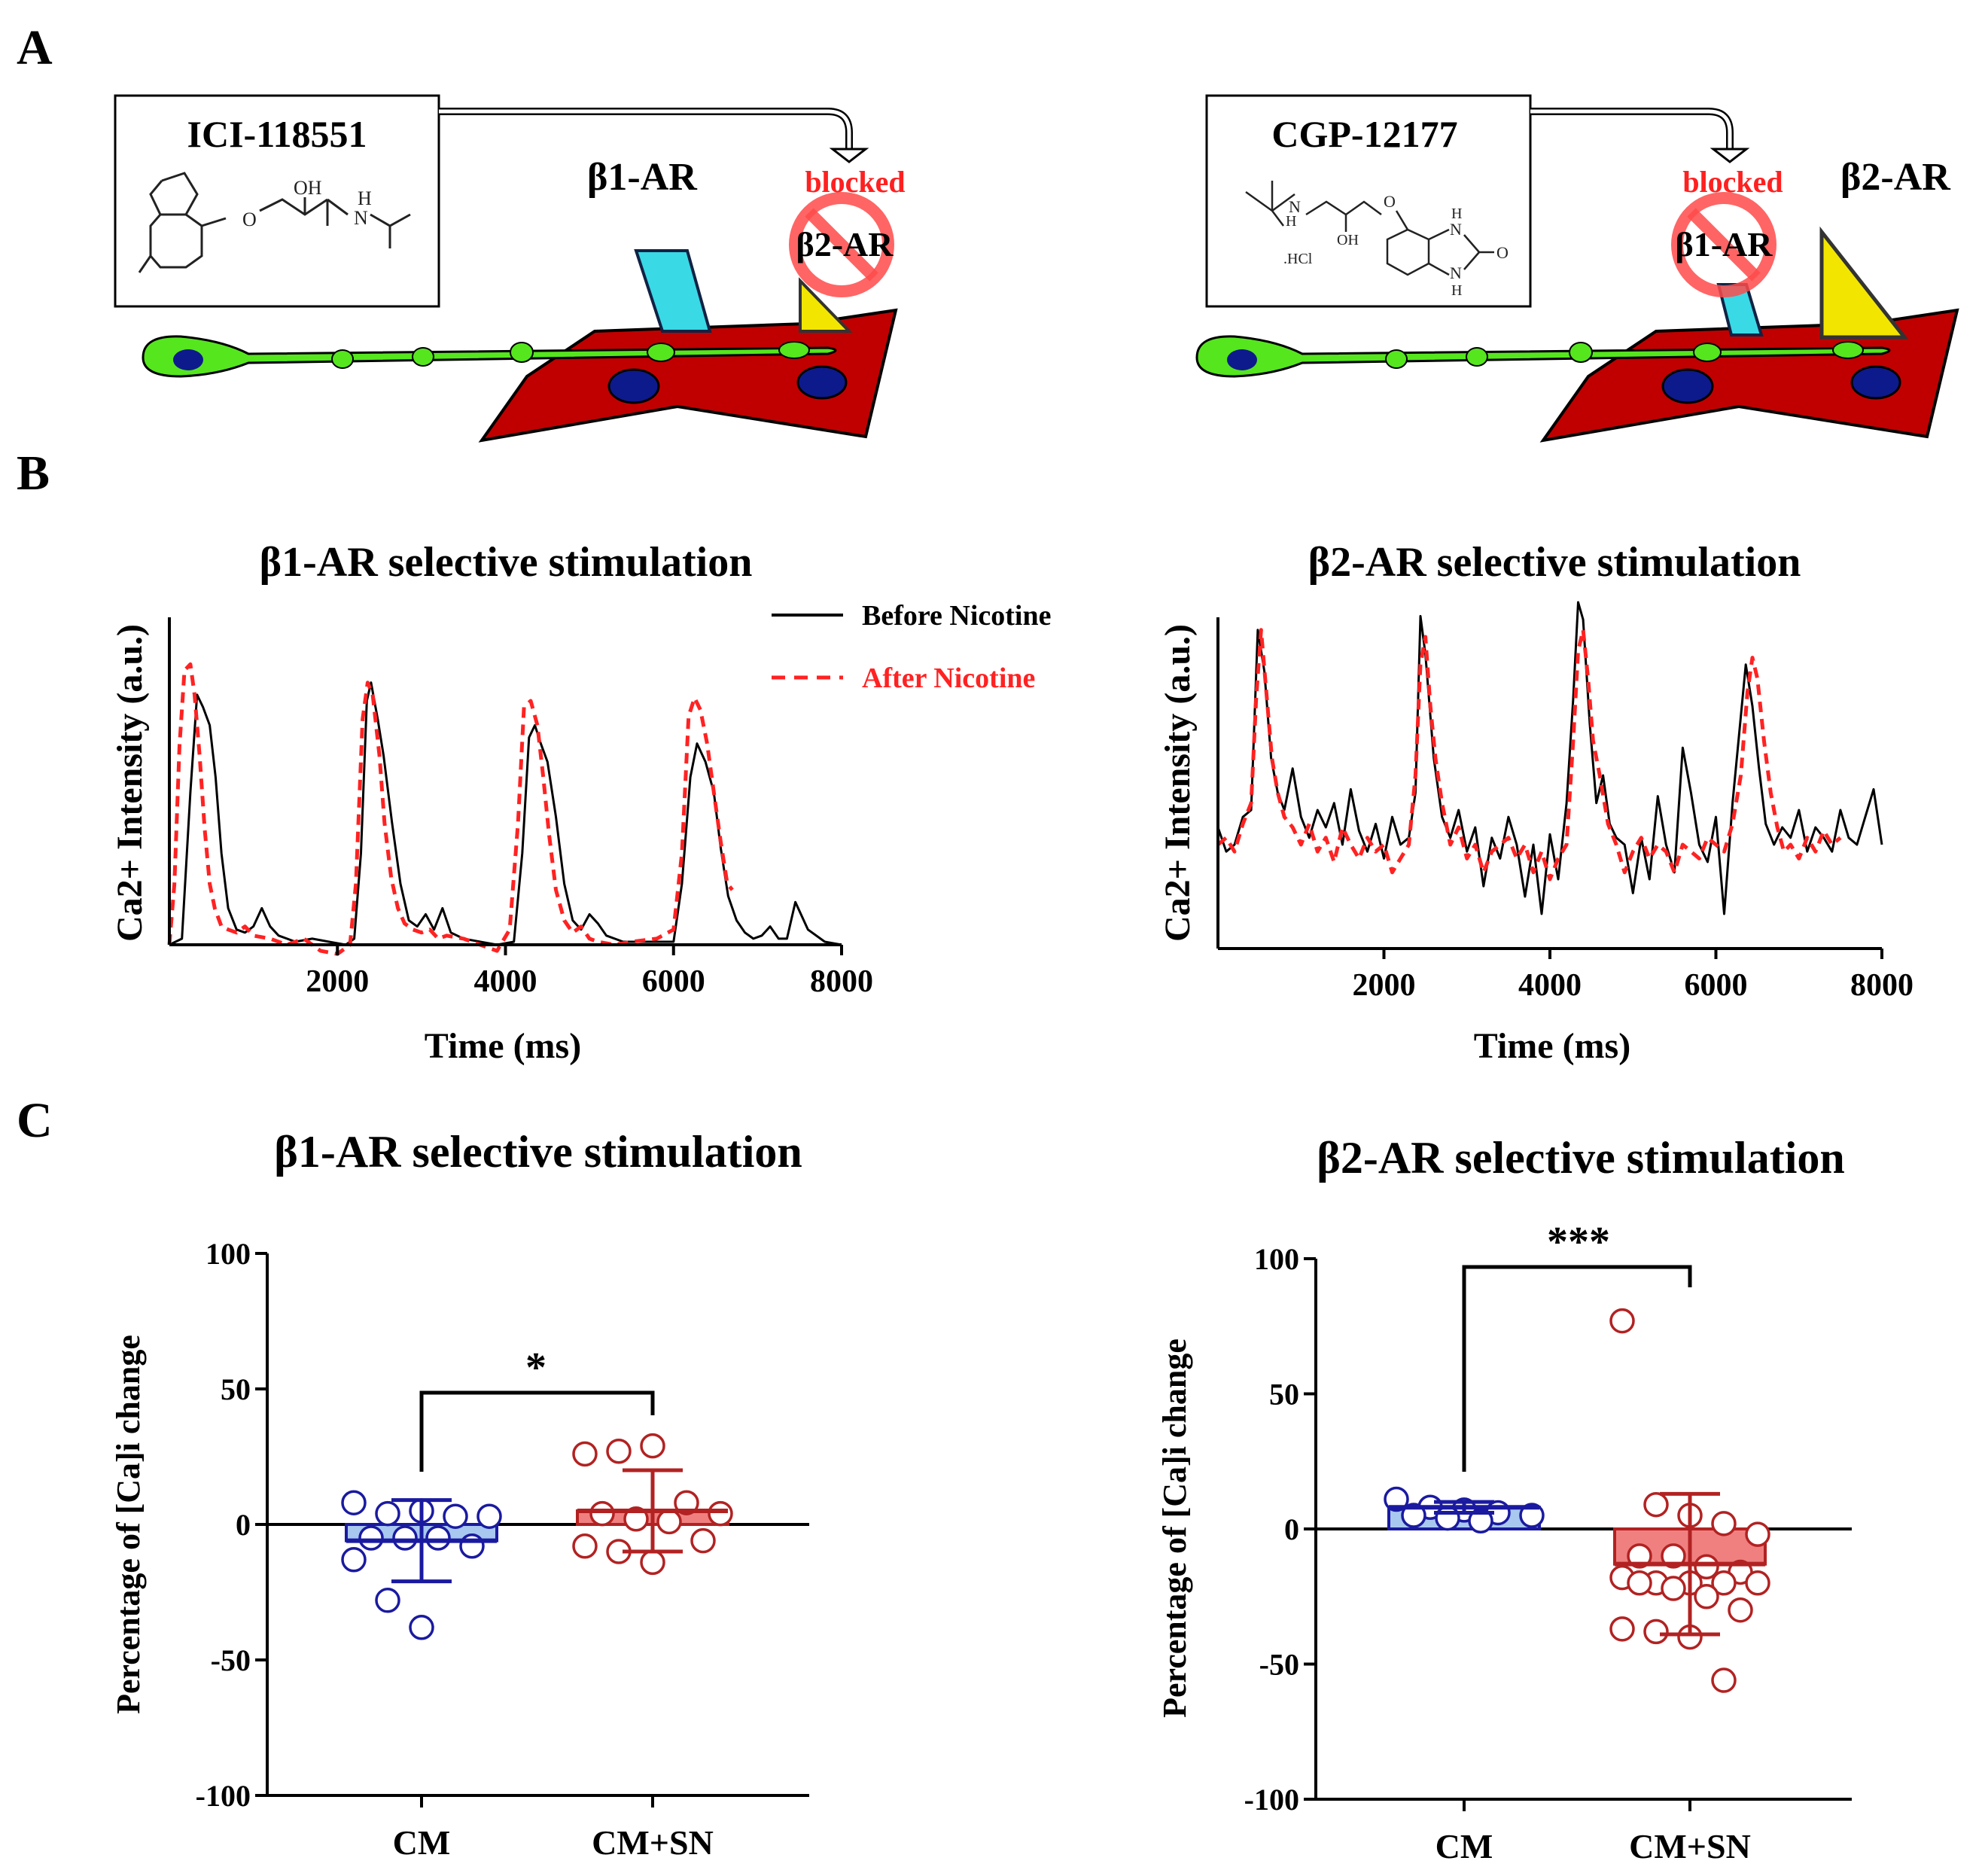 The image size is (1982, 1876). What do you see at coordinates (537, 1431) in the screenshot?
I see `c-left-sig-bracket` at bounding box center [537, 1431].